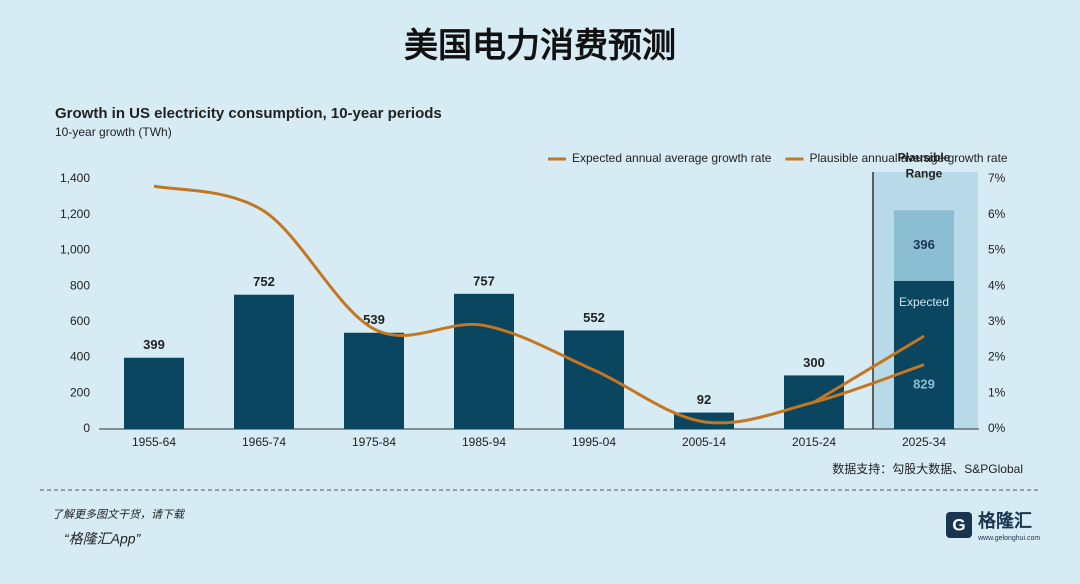 The height and width of the screenshot is (584, 1080). Describe the element at coordinates (672, 158) in the screenshot. I see `legend-label: Expected annual average growth rate` at that location.